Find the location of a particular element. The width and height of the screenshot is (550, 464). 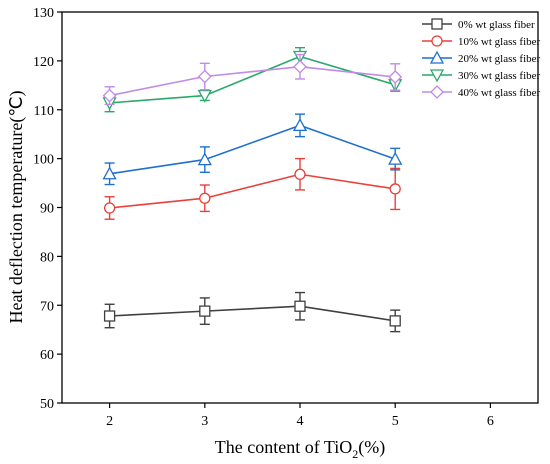

x-tick-label: 4 is located at coordinates (300, 421).